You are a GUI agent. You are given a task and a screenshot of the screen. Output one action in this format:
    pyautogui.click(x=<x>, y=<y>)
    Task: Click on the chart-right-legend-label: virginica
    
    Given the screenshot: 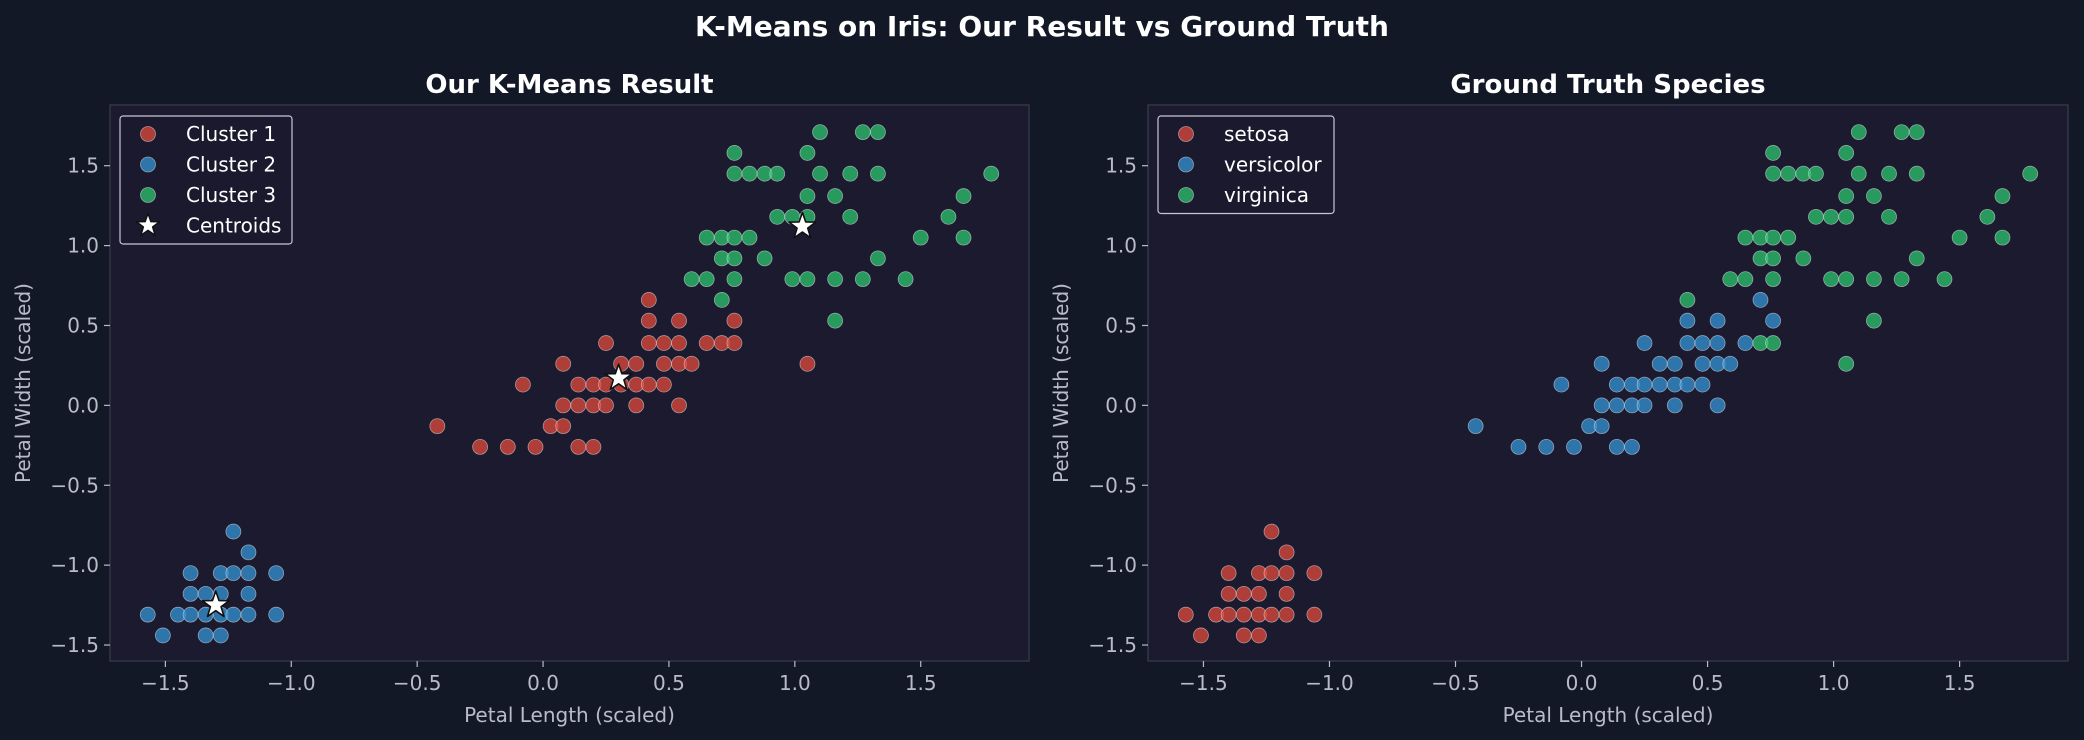 What is the action you would take?
    pyautogui.click(x=1266, y=195)
    